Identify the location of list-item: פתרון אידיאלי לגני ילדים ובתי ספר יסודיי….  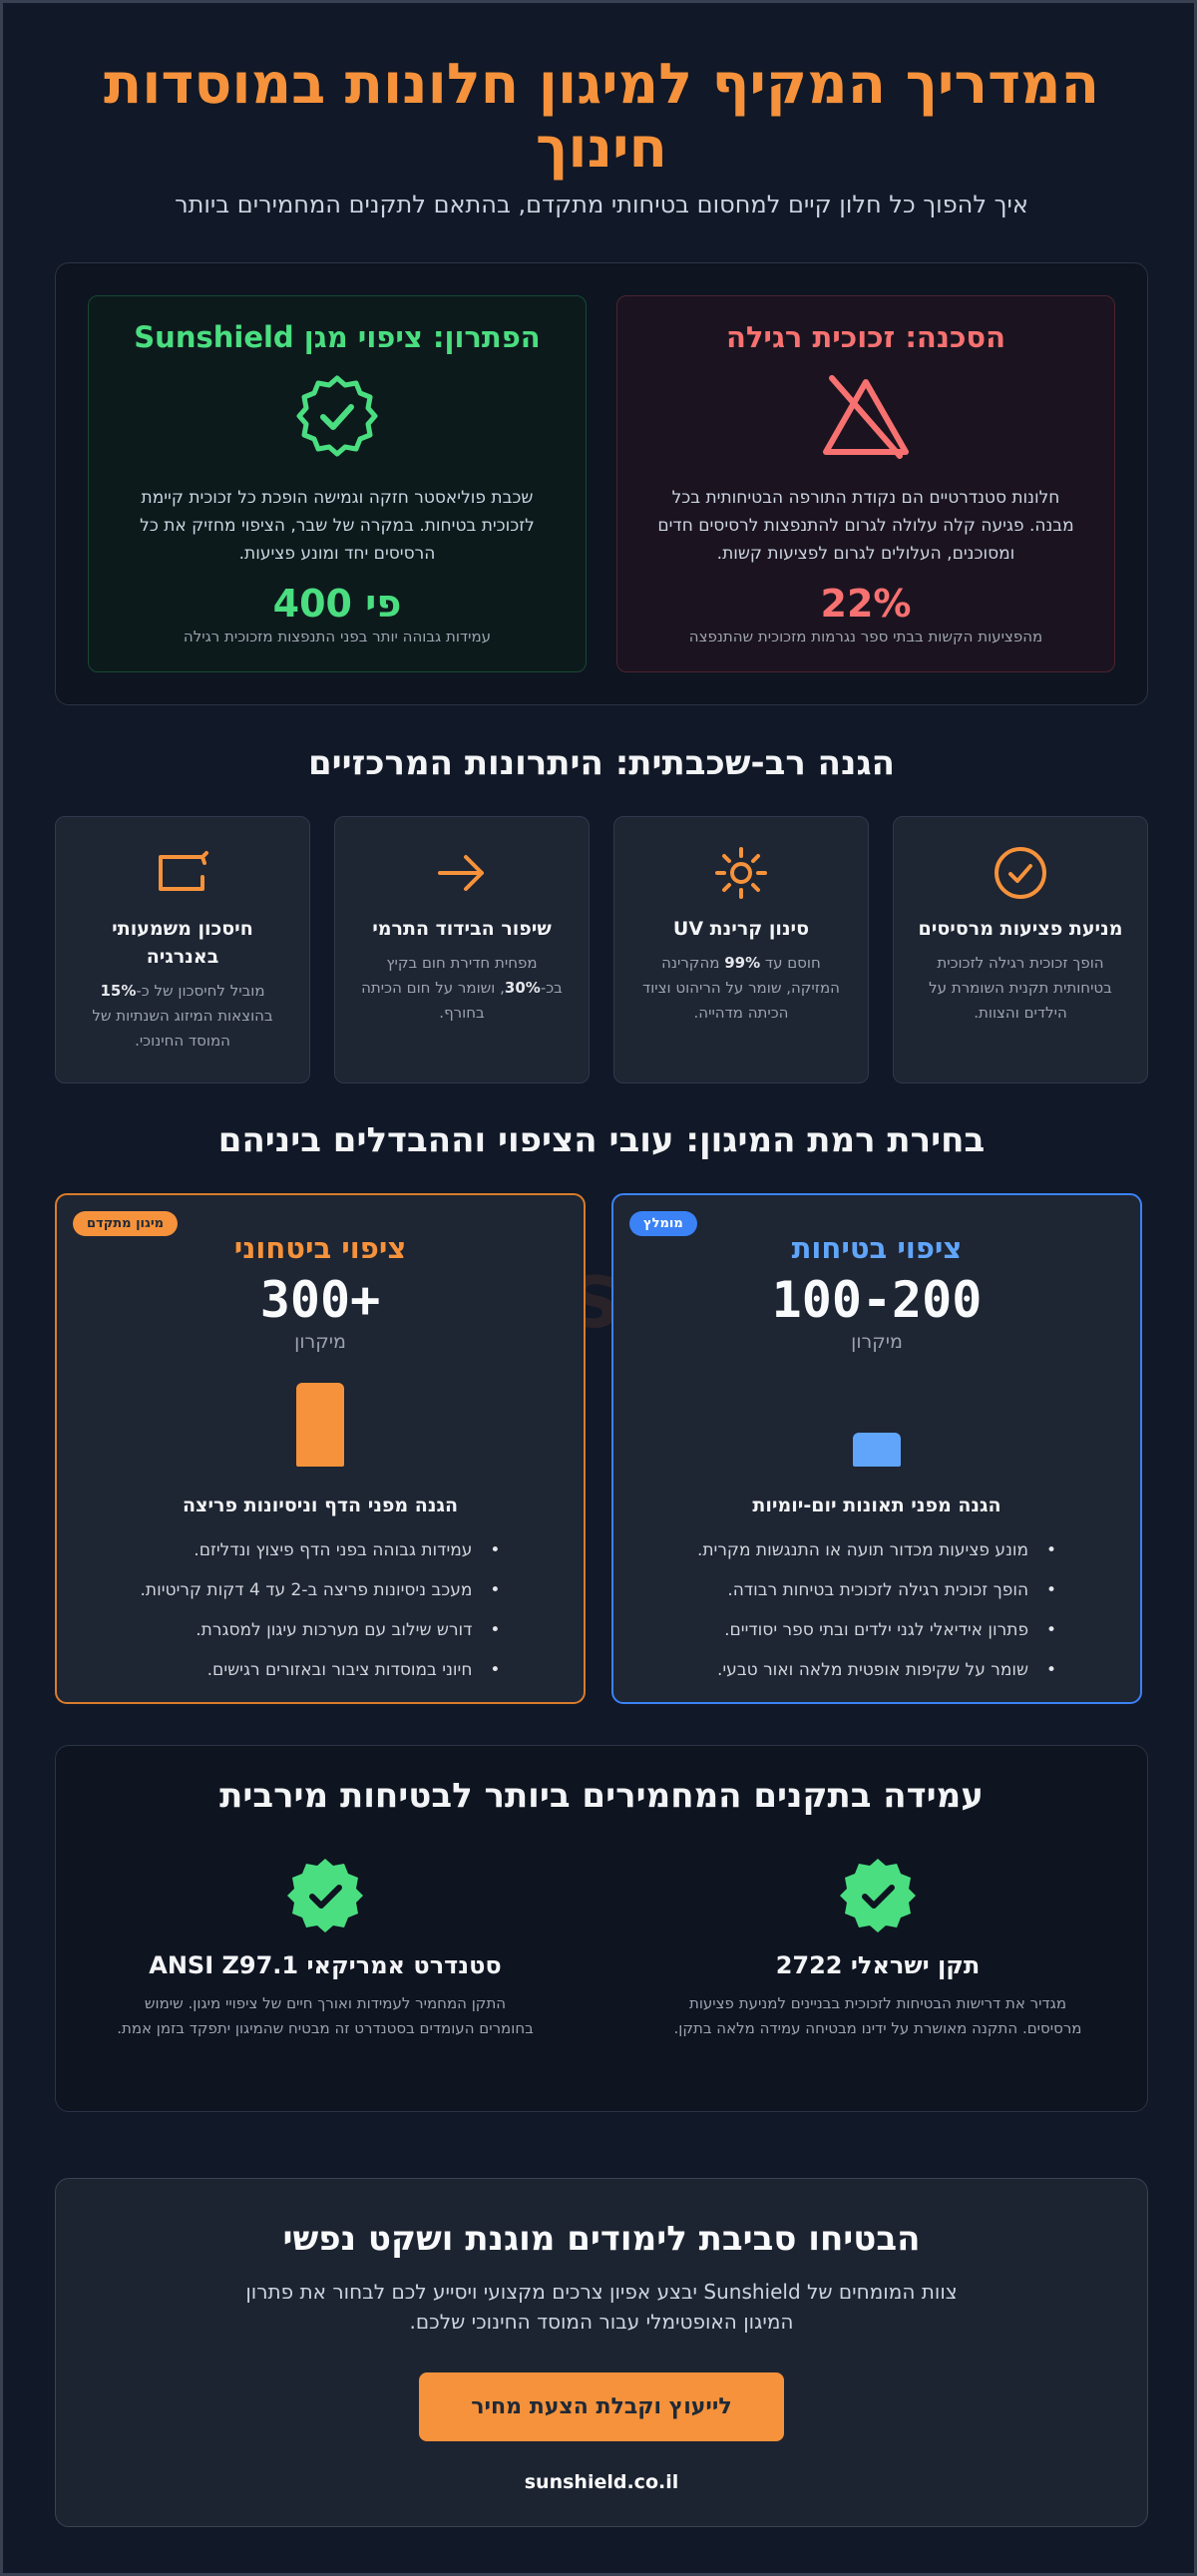
(876, 1630).